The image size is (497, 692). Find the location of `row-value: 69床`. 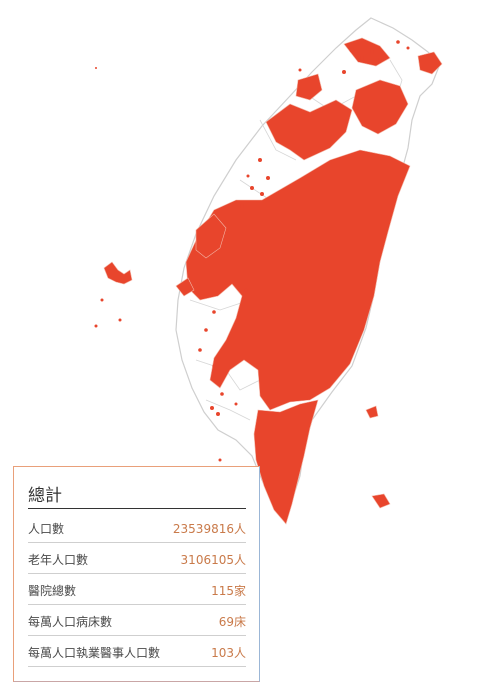

row-value: 69床 is located at coordinates (232, 622).